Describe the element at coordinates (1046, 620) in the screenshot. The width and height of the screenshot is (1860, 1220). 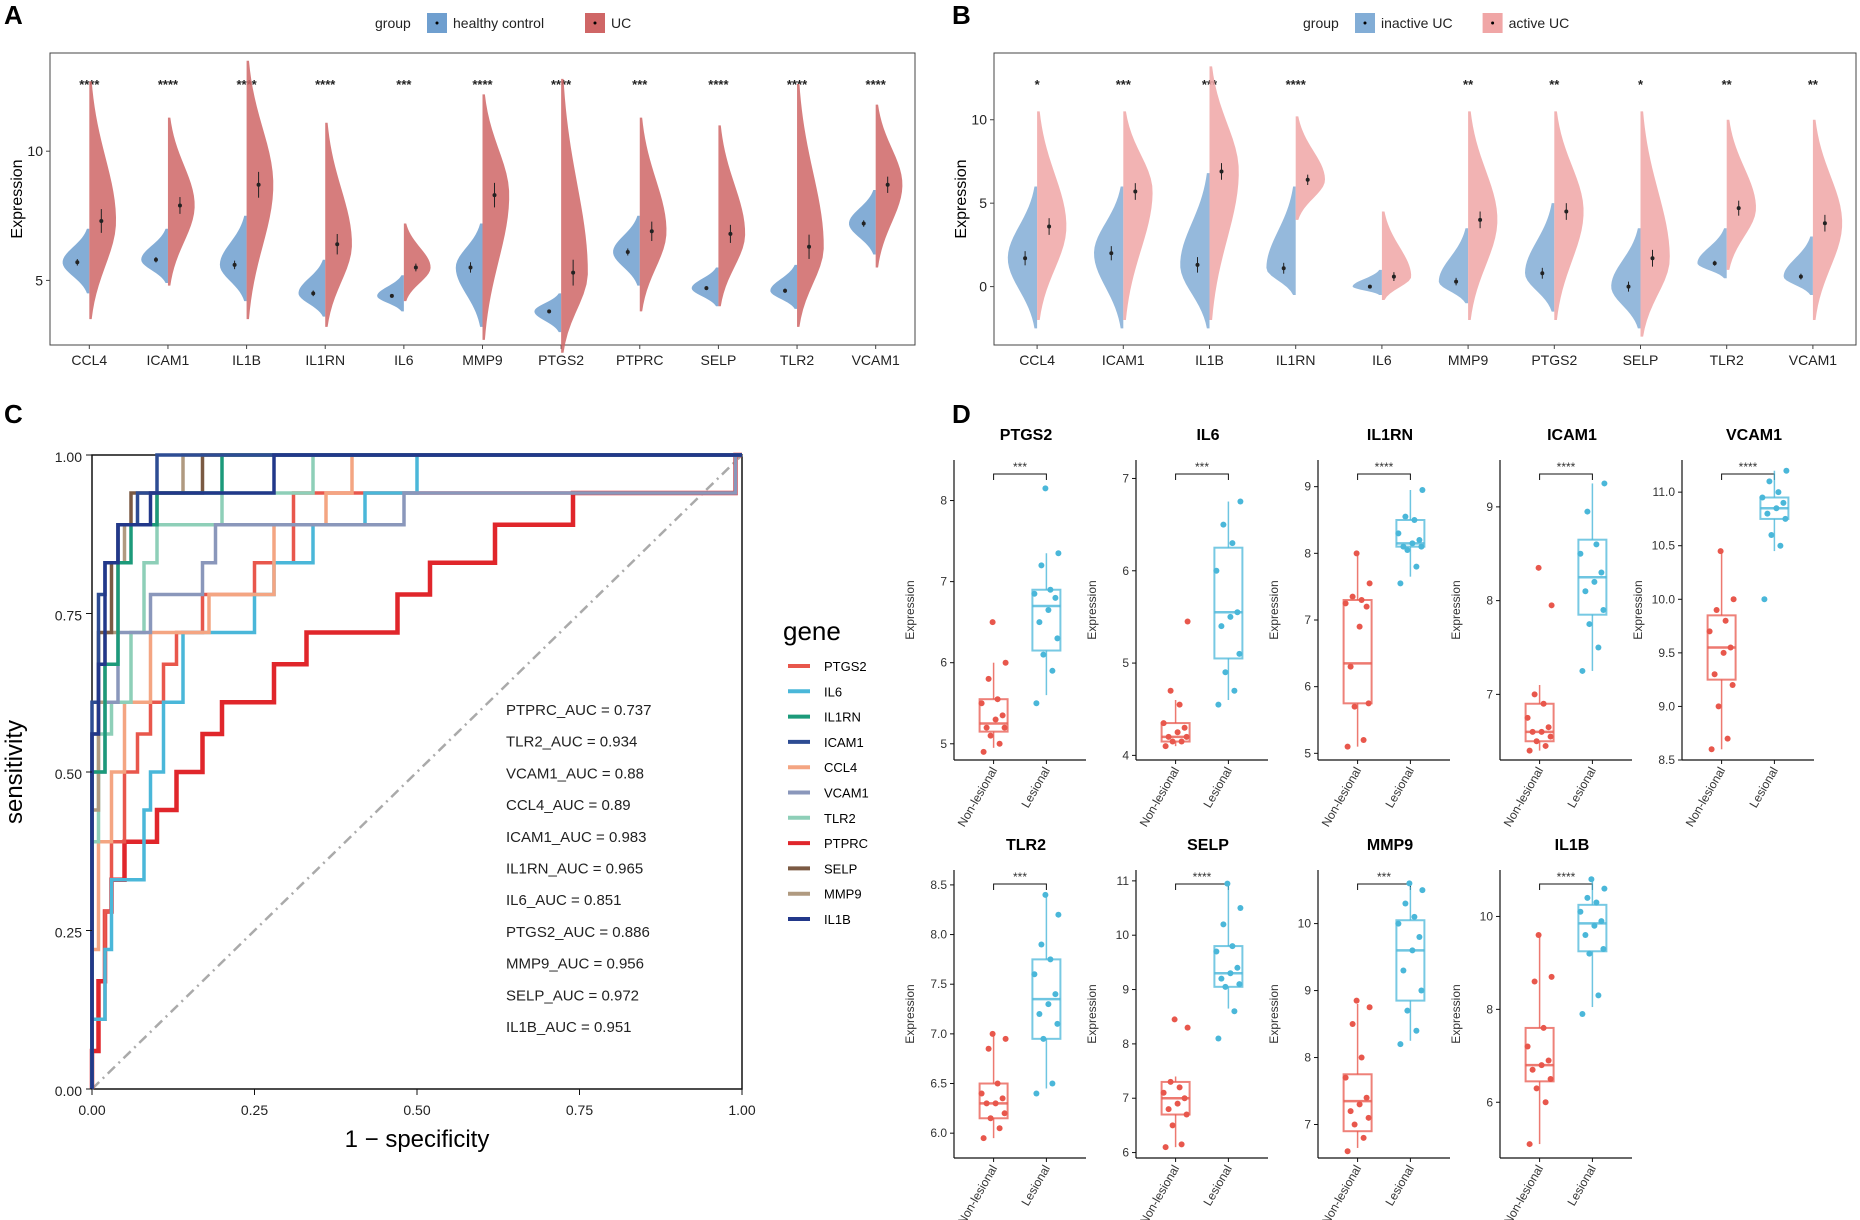
I see `box-lesional` at that location.